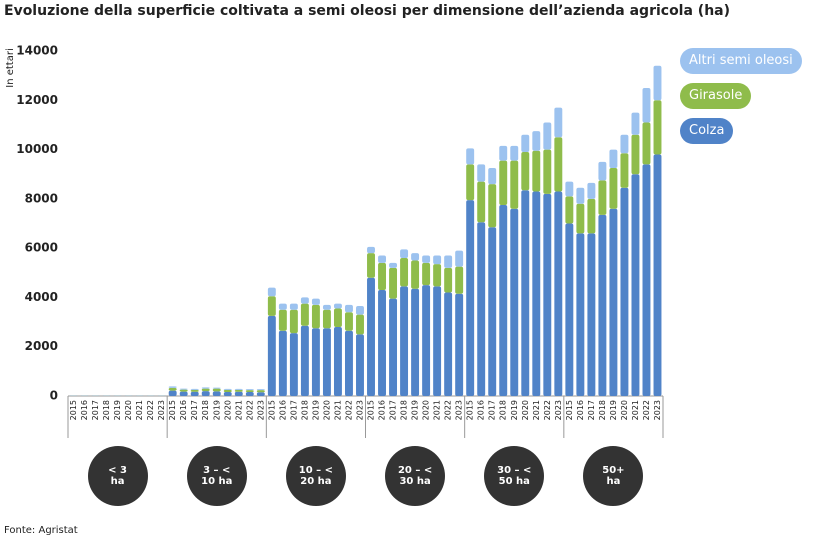 The width and height of the screenshot is (836, 539). Describe the element at coordinates (707, 131) in the screenshot. I see `legend-item: Colza` at that location.